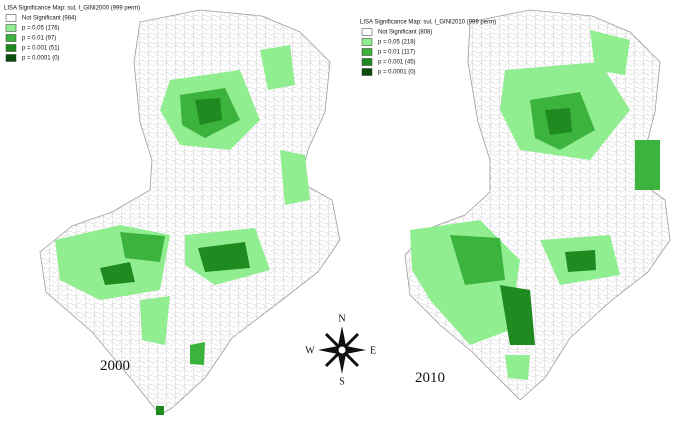 This screenshot has height=427, width=698. What do you see at coordinates (341, 318) in the screenshot?
I see `compass-label: N` at bounding box center [341, 318].